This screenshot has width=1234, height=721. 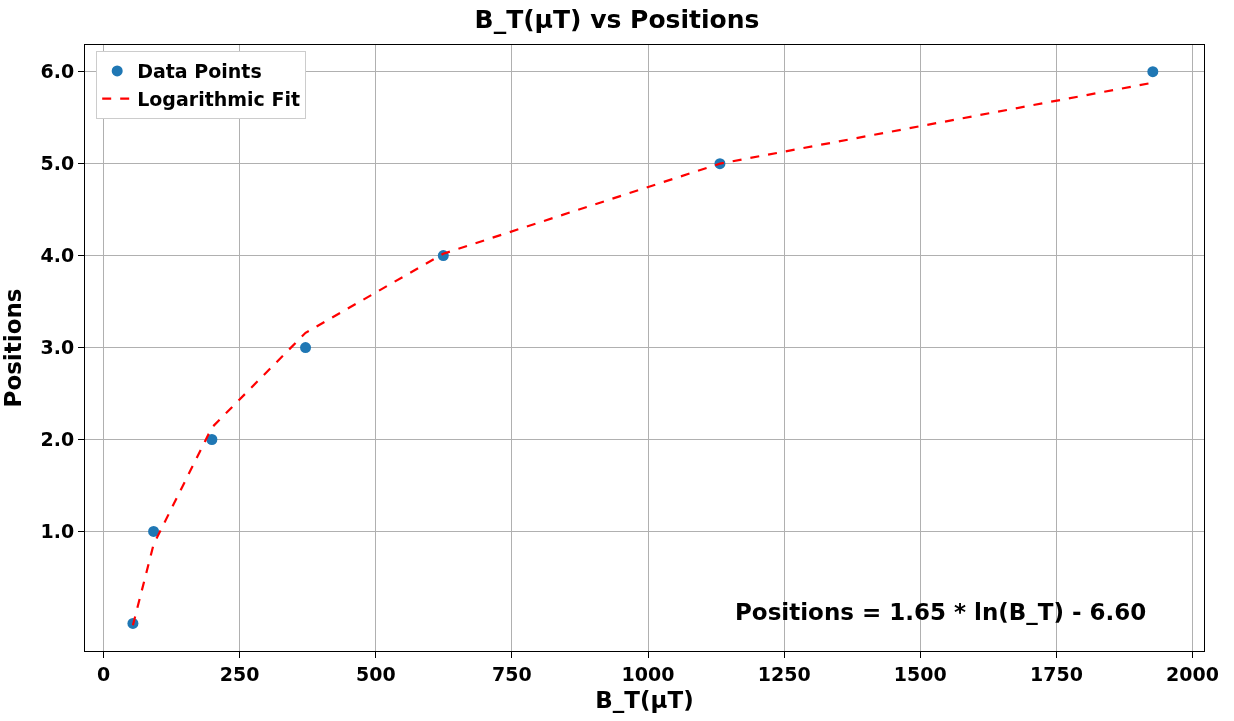 I want to click on legend-label: Data Points, so click(x=199, y=71).